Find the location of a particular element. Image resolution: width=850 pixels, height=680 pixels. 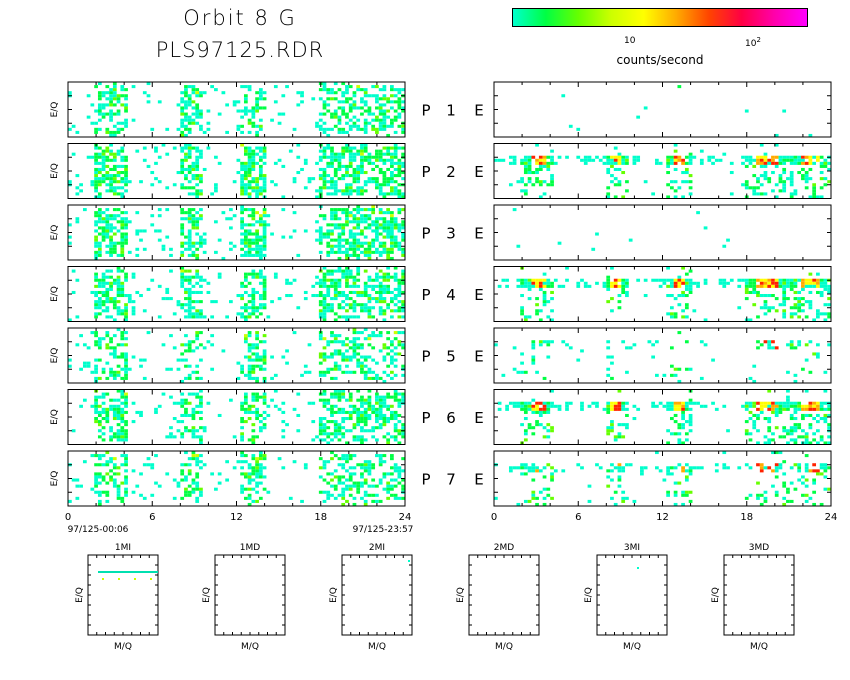

e-xtick-24: 24 is located at coordinates (831, 517).